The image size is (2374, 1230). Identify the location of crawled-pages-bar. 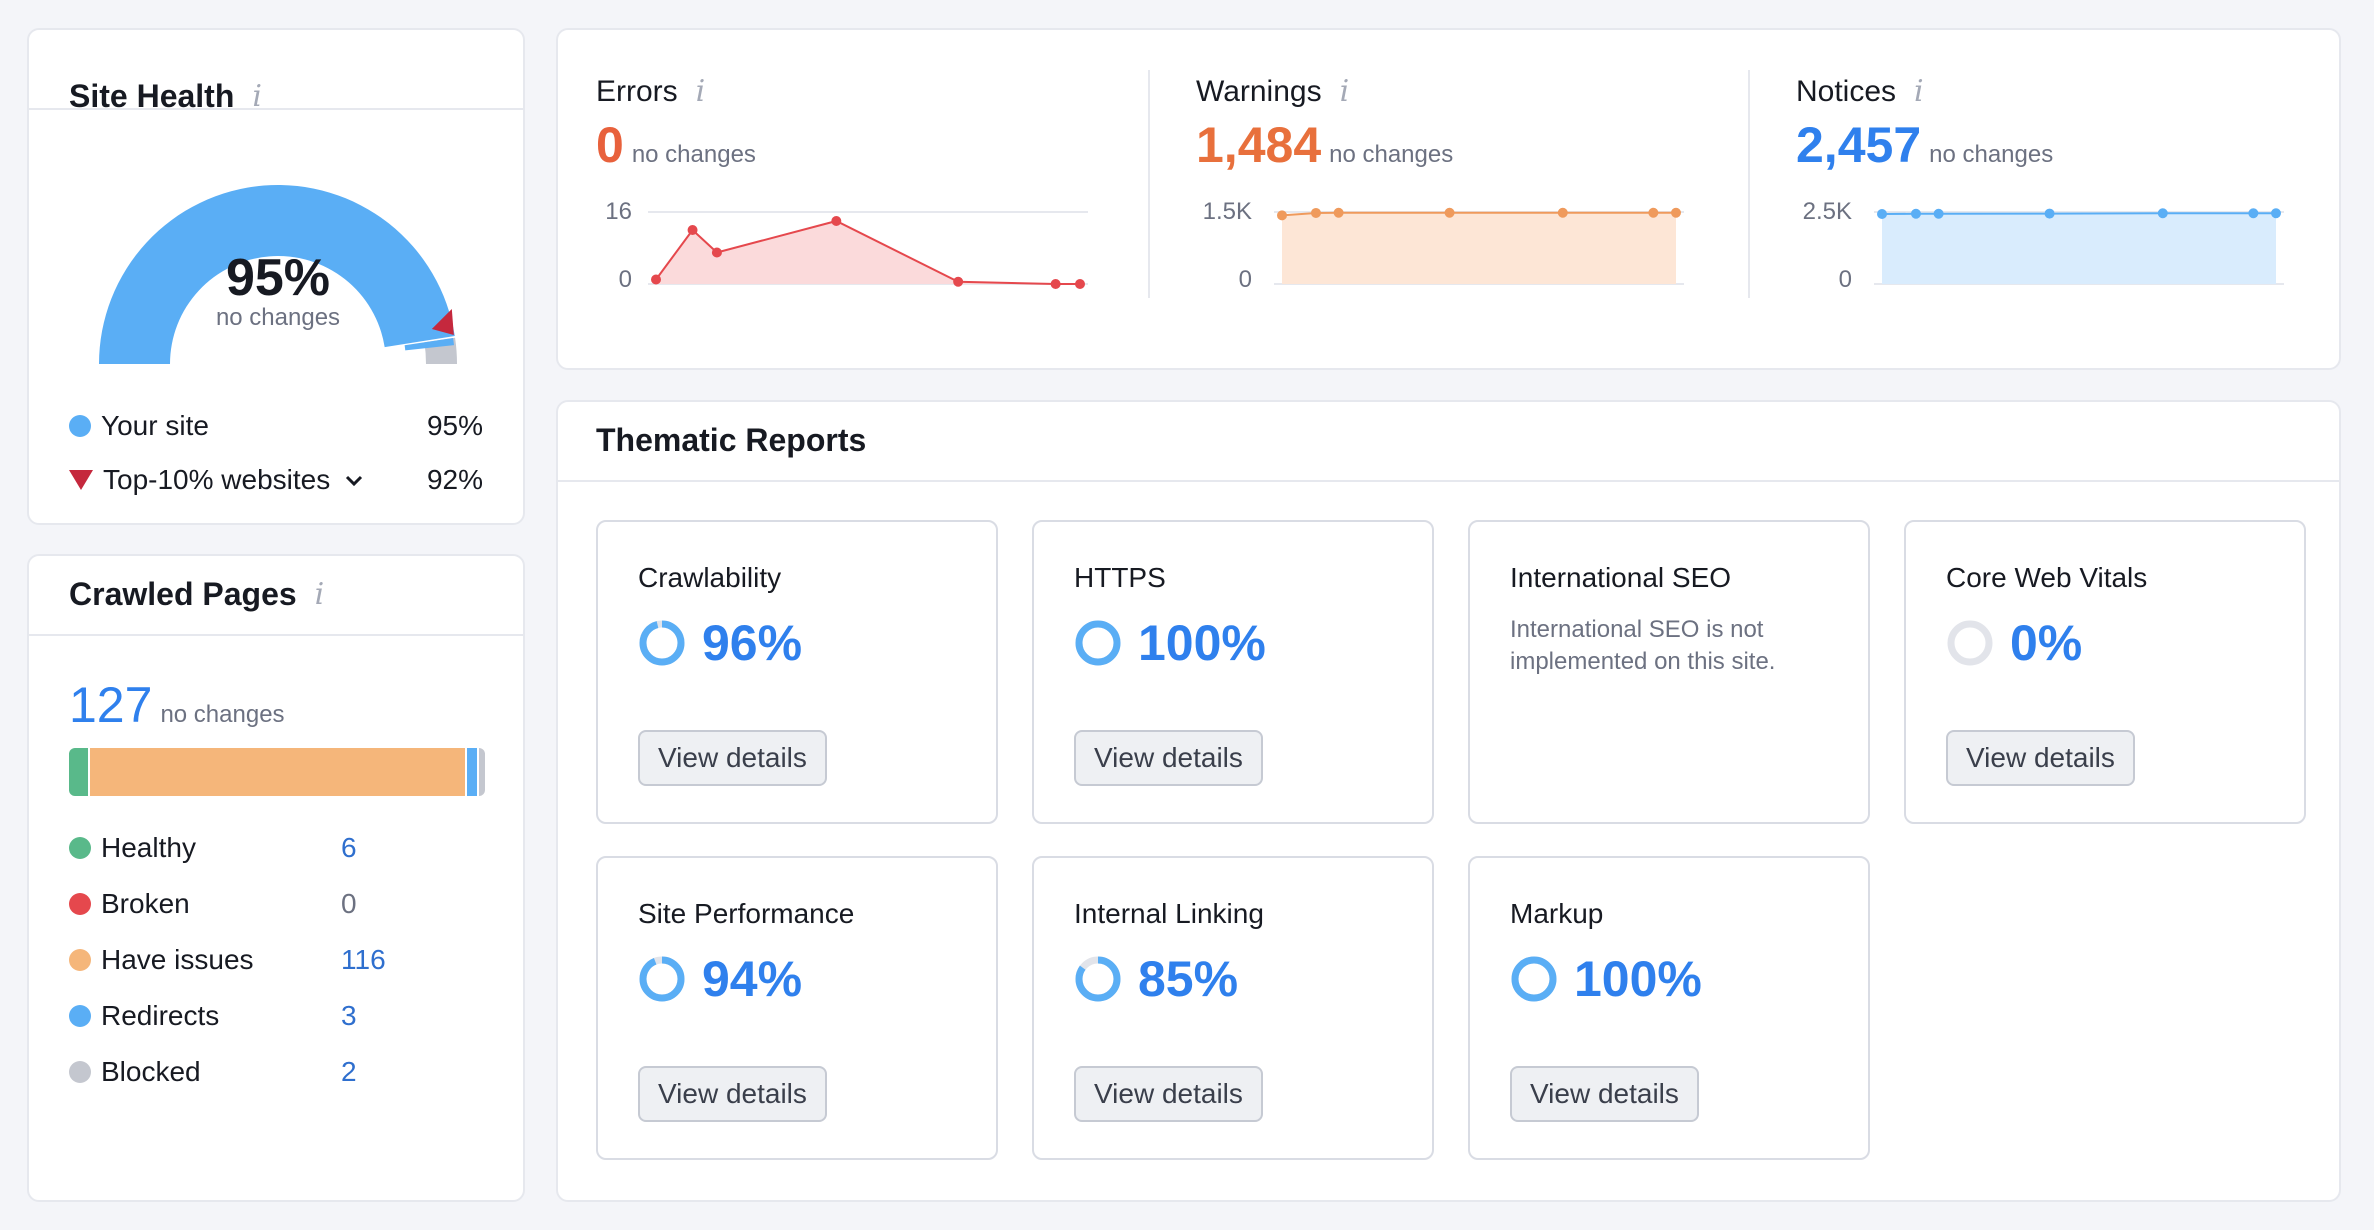
(277, 772).